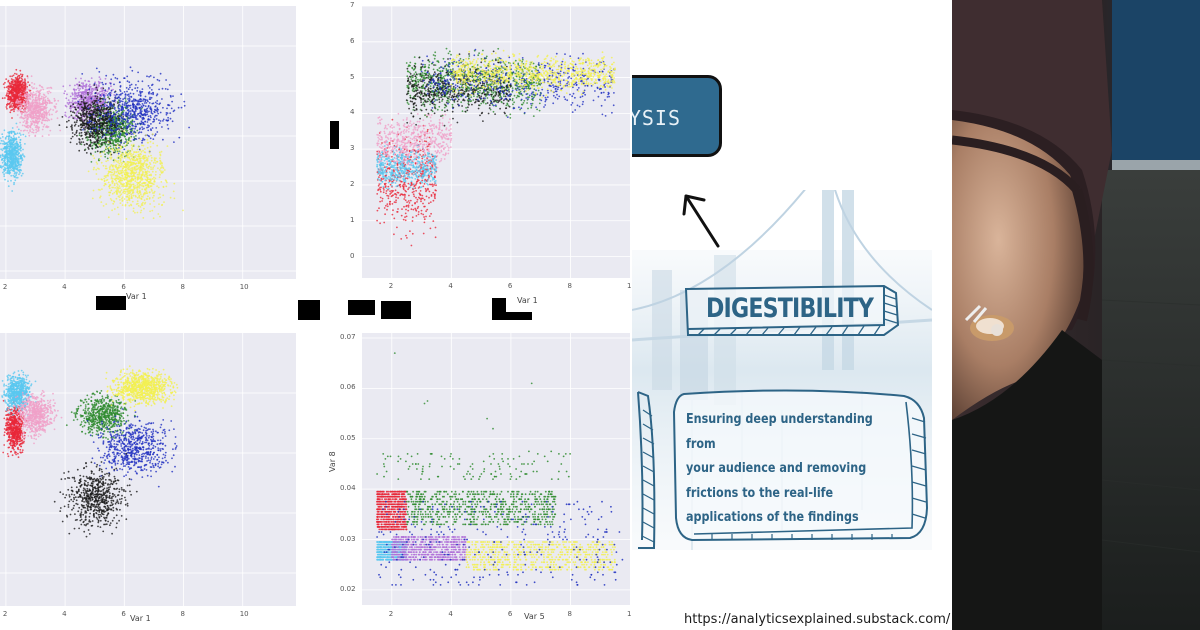 The image size is (1200, 630). I want to click on tick-label: 0.05, so click(348, 437).